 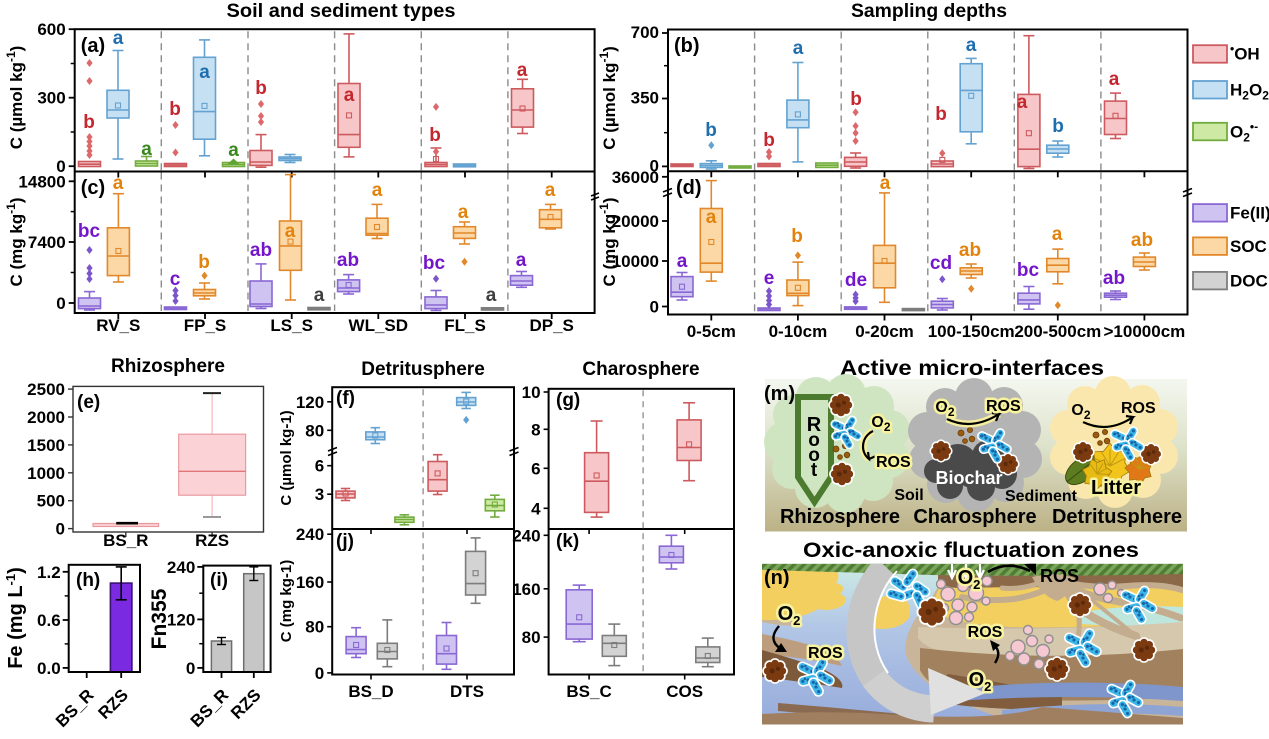 What do you see at coordinates (711, 331) in the screenshot?
I see `svg-text: 0-5cm` at bounding box center [711, 331].